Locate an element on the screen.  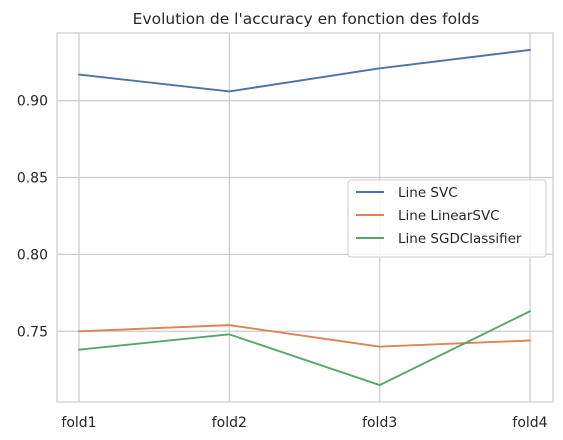
legend-label: Line LinearSVC is located at coordinates (449, 216).